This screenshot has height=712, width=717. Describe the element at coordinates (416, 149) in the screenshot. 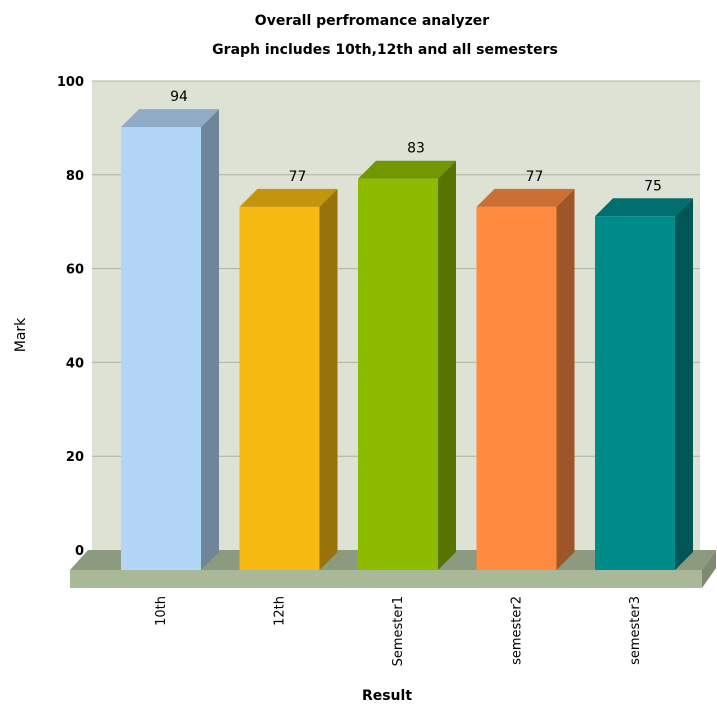

I see `data-label: 83` at that location.